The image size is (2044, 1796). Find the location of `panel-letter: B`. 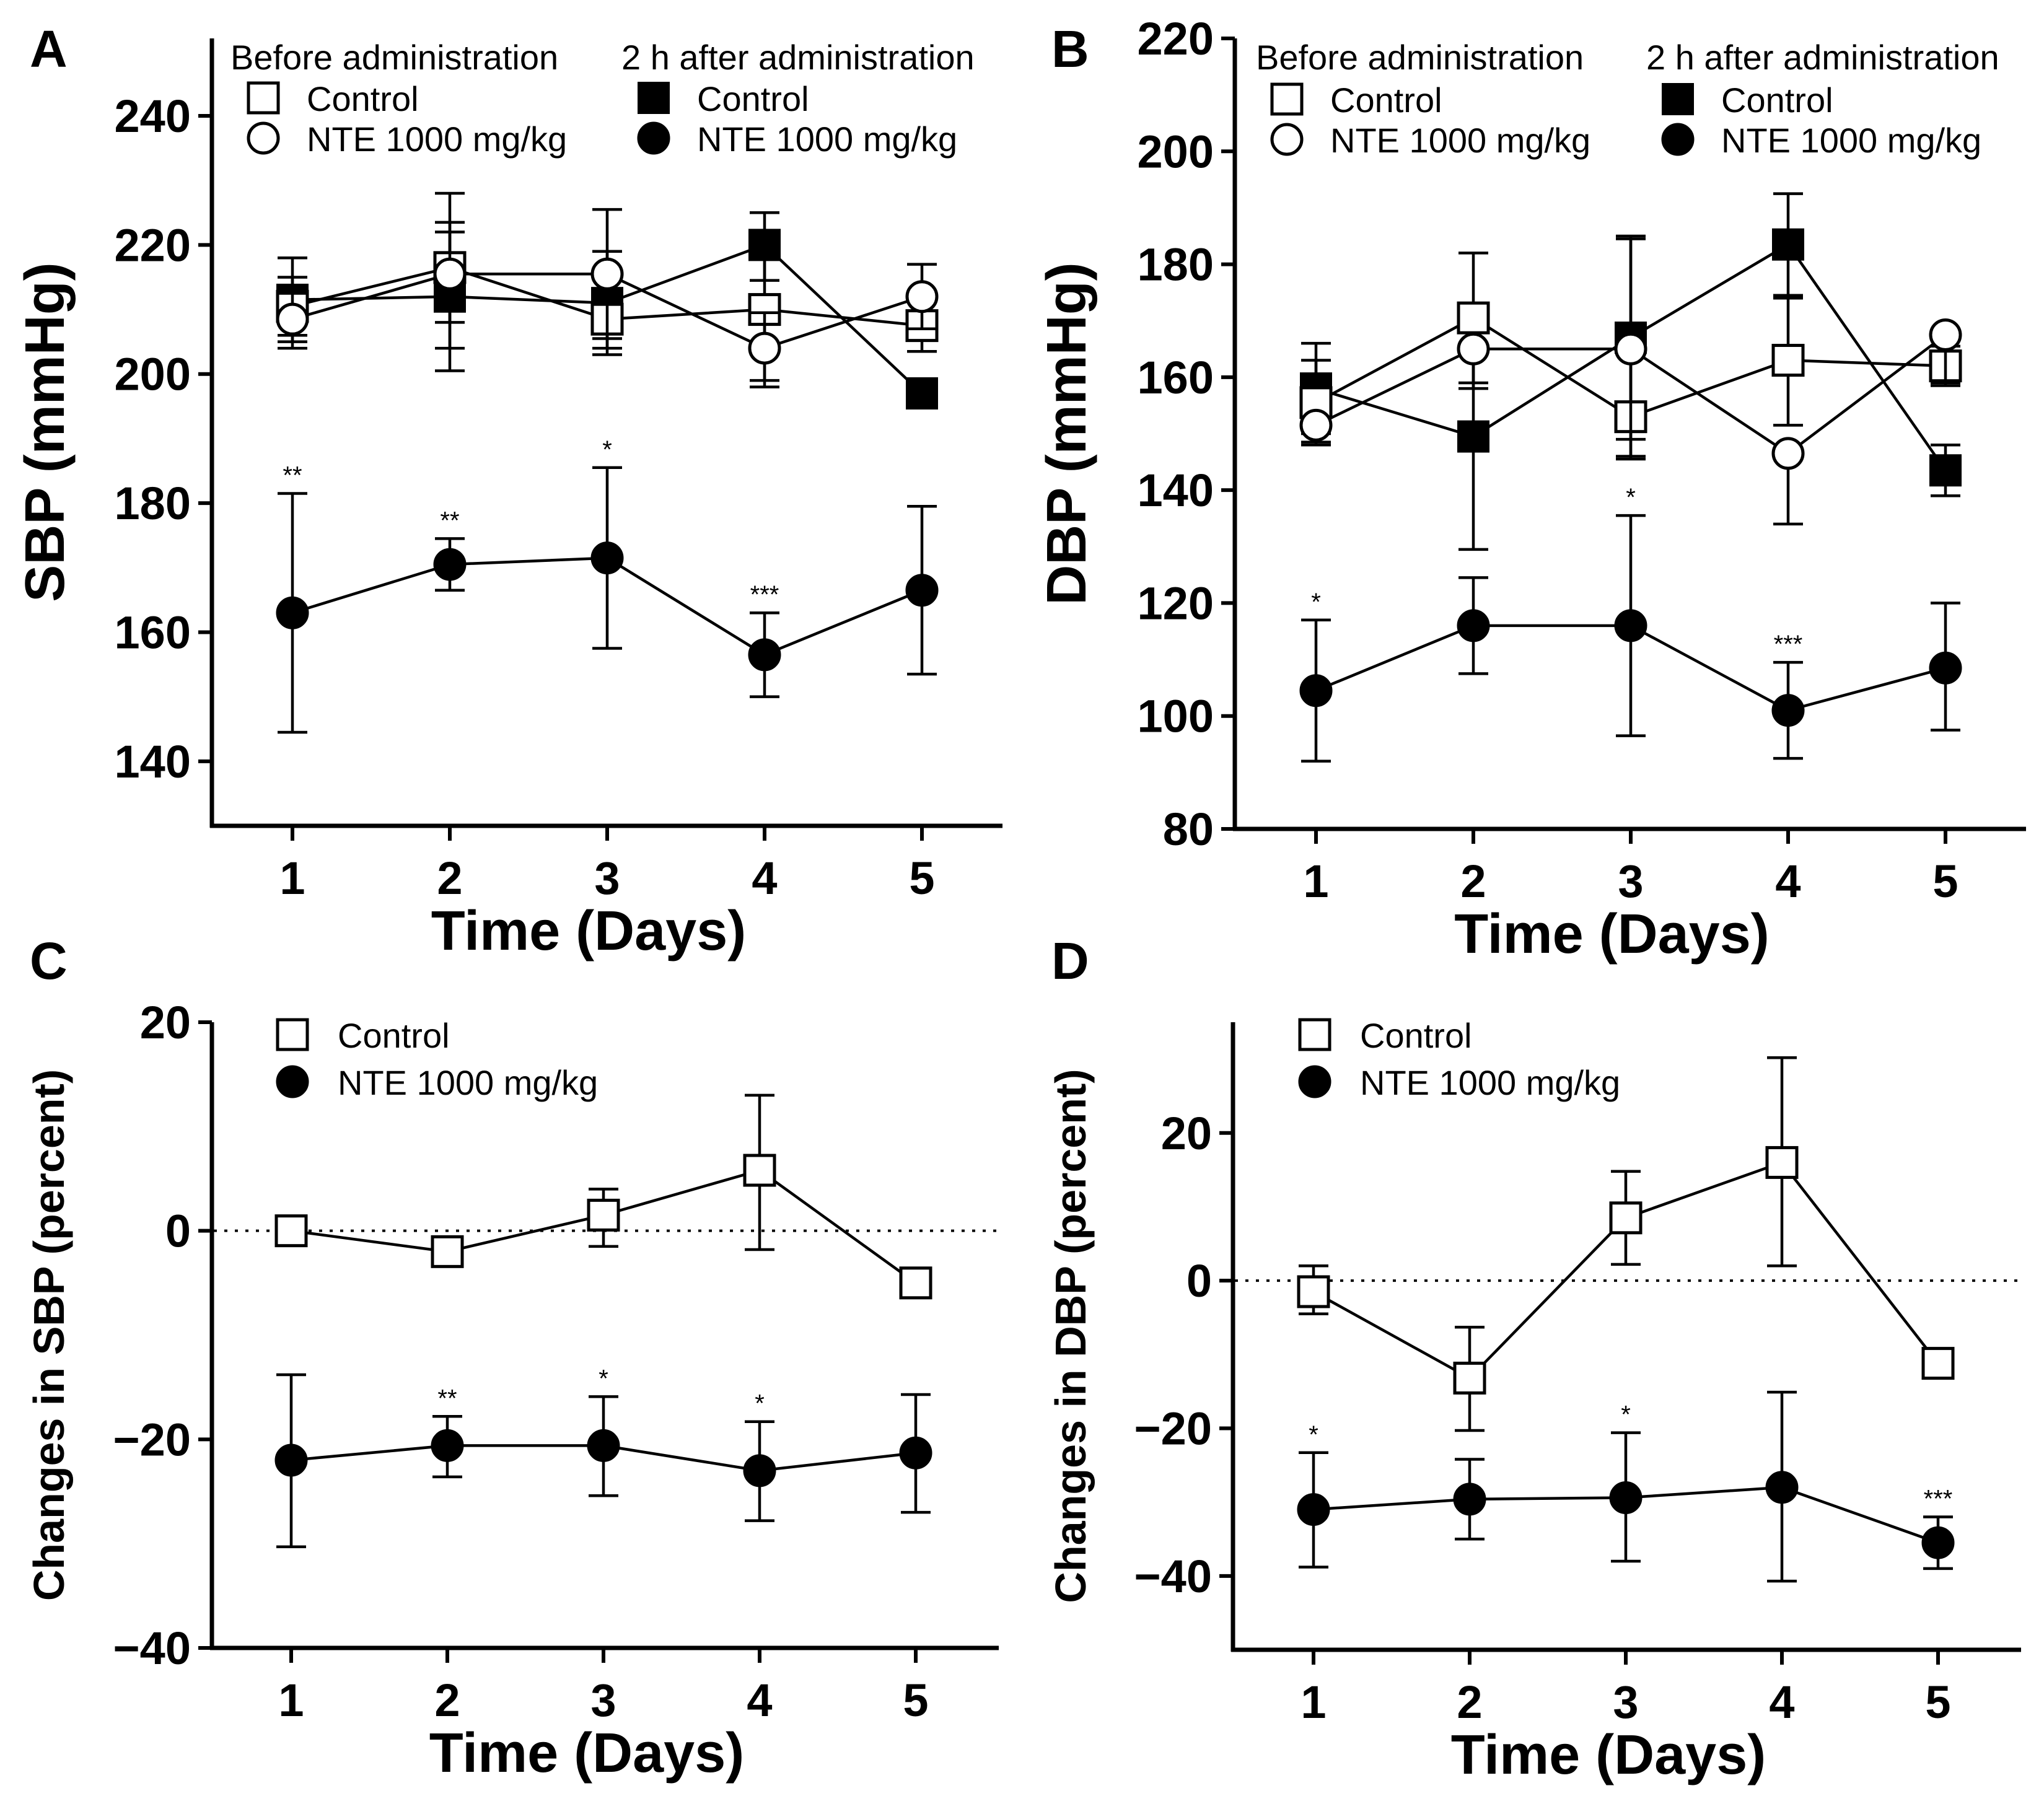

panel-letter: B is located at coordinates (1070, 49).